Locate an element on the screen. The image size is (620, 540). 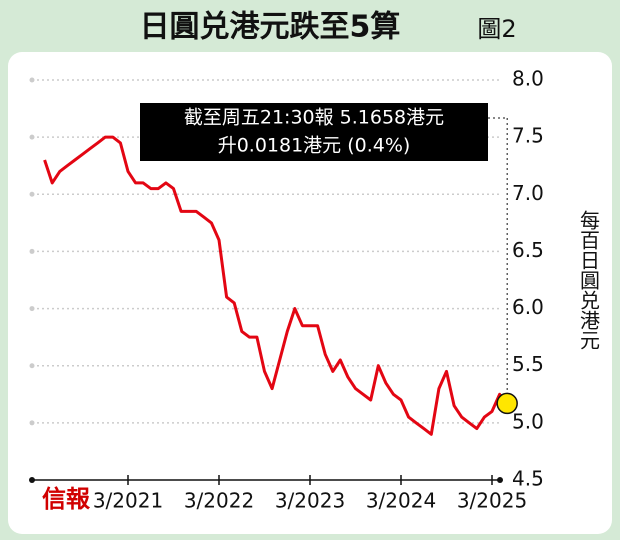
y-tick-label: 7.0 is located at coordinates (528, 193).